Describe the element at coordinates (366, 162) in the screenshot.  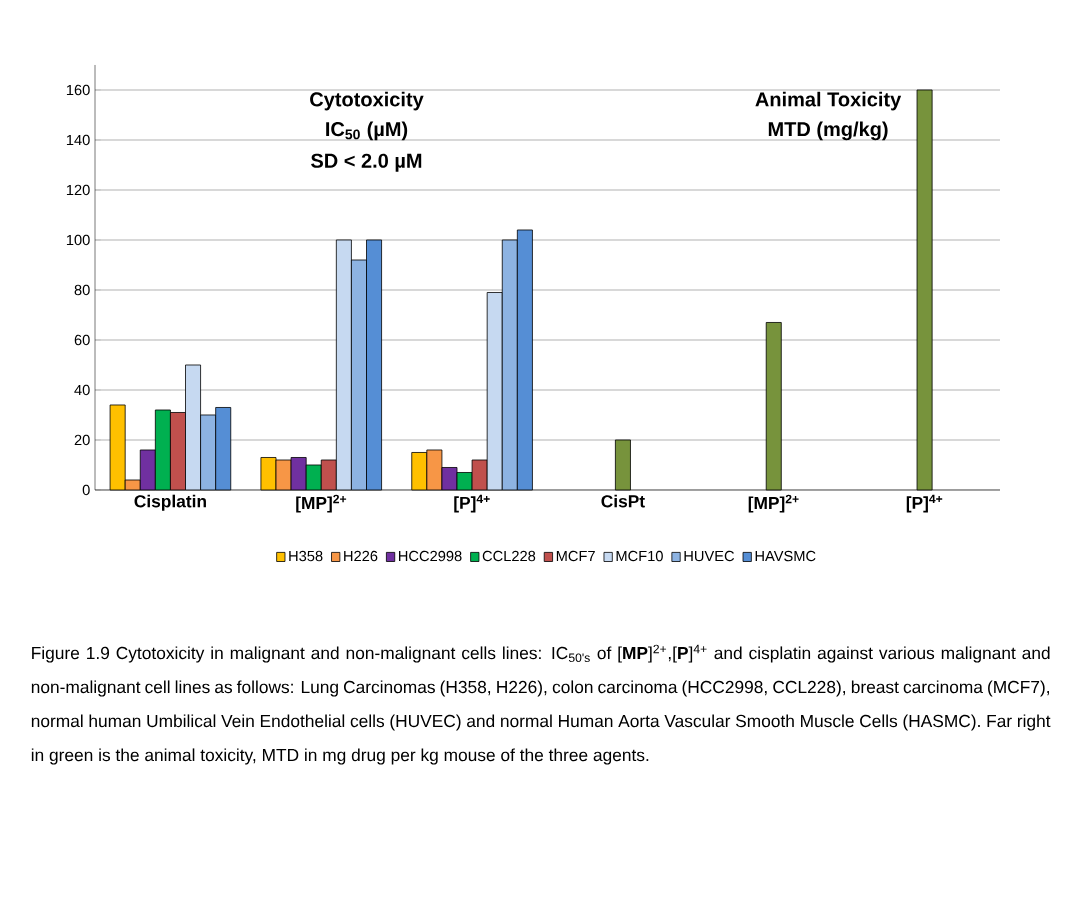
I see `annotation: SD < 2.0 µM` at that location.